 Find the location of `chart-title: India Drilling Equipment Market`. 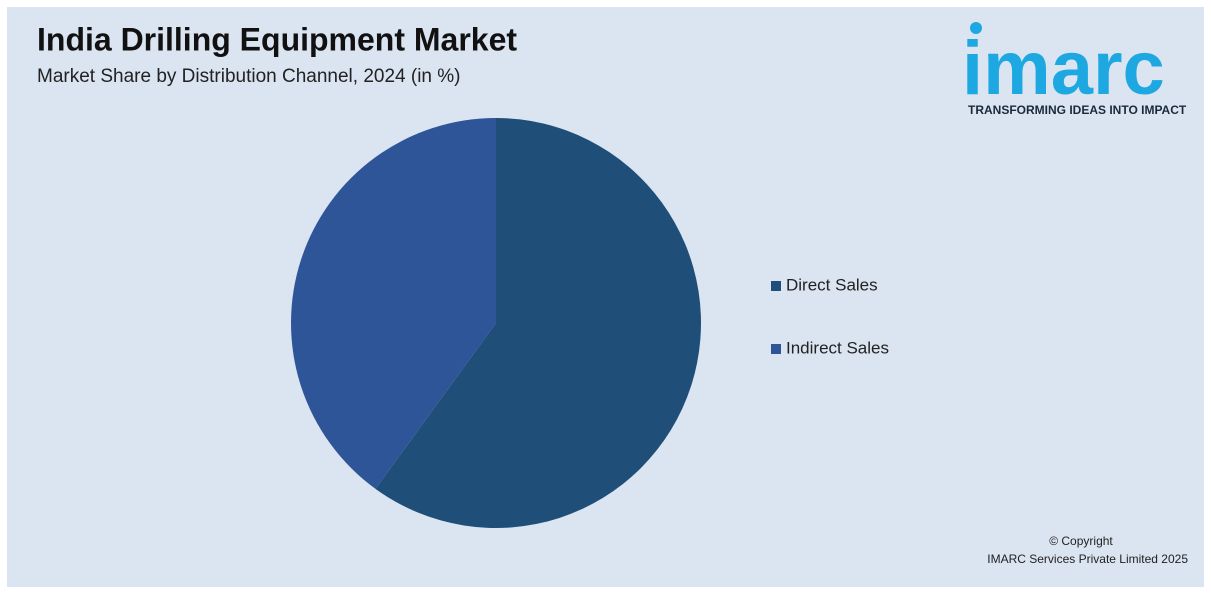

chart-title: India Drilling Equipment Market is located at coordinates (277, 39).